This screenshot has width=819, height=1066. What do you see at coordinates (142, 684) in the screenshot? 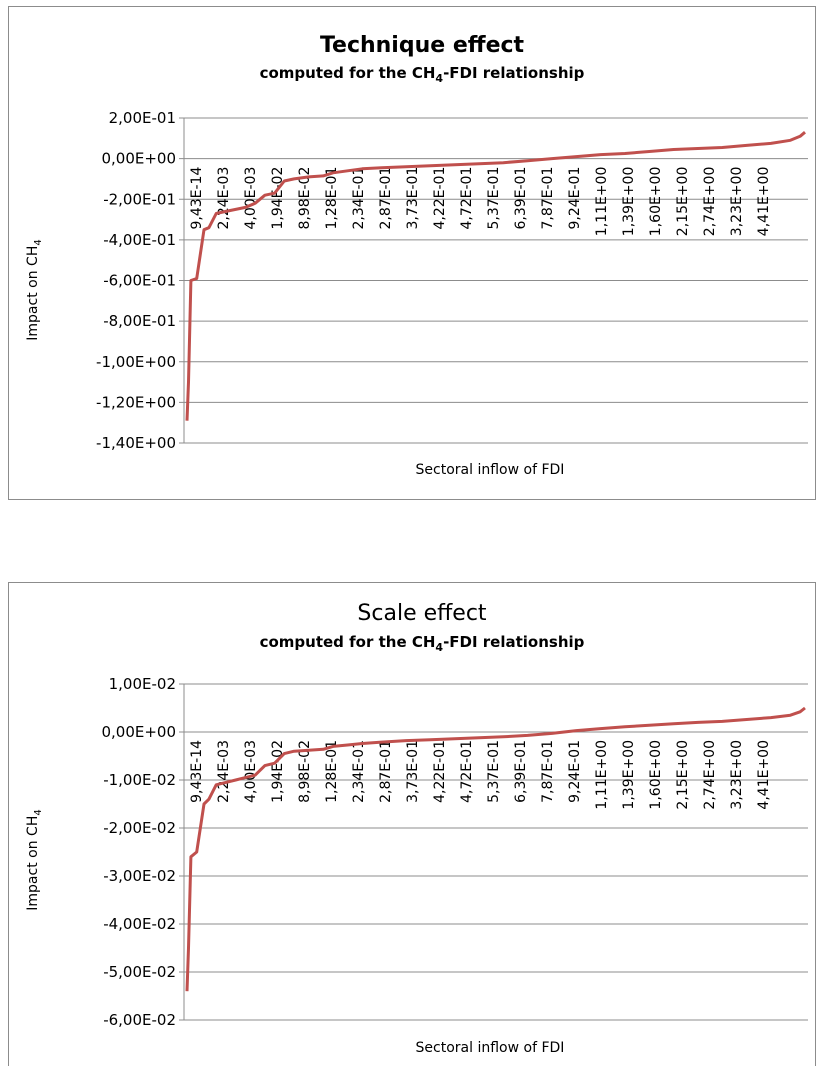
I see `y-tick-label: 1,00E-02` at bounding box center [142, 684].